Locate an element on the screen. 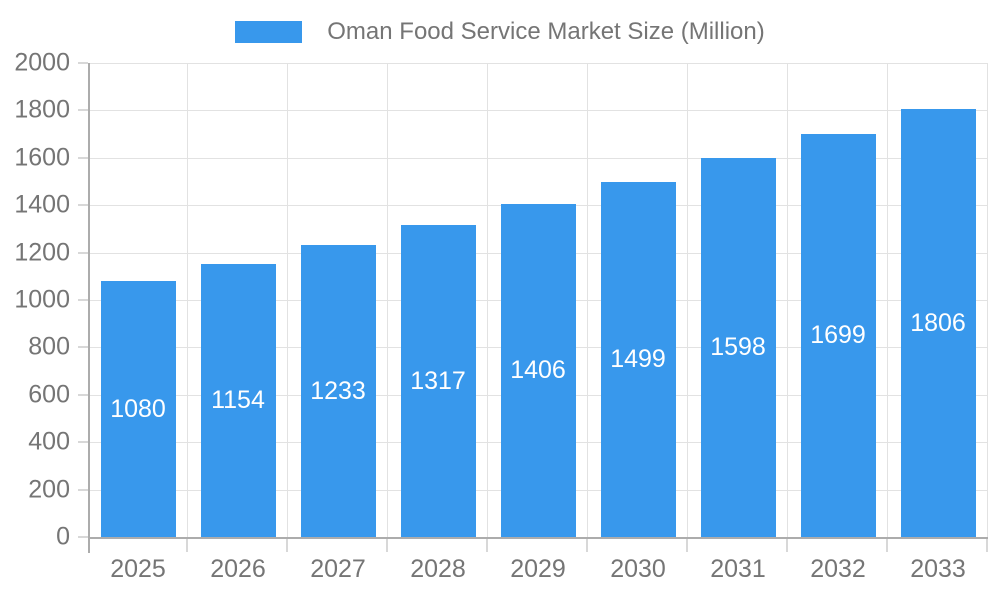  bar: 1080 is located at coordinates (138, 409).